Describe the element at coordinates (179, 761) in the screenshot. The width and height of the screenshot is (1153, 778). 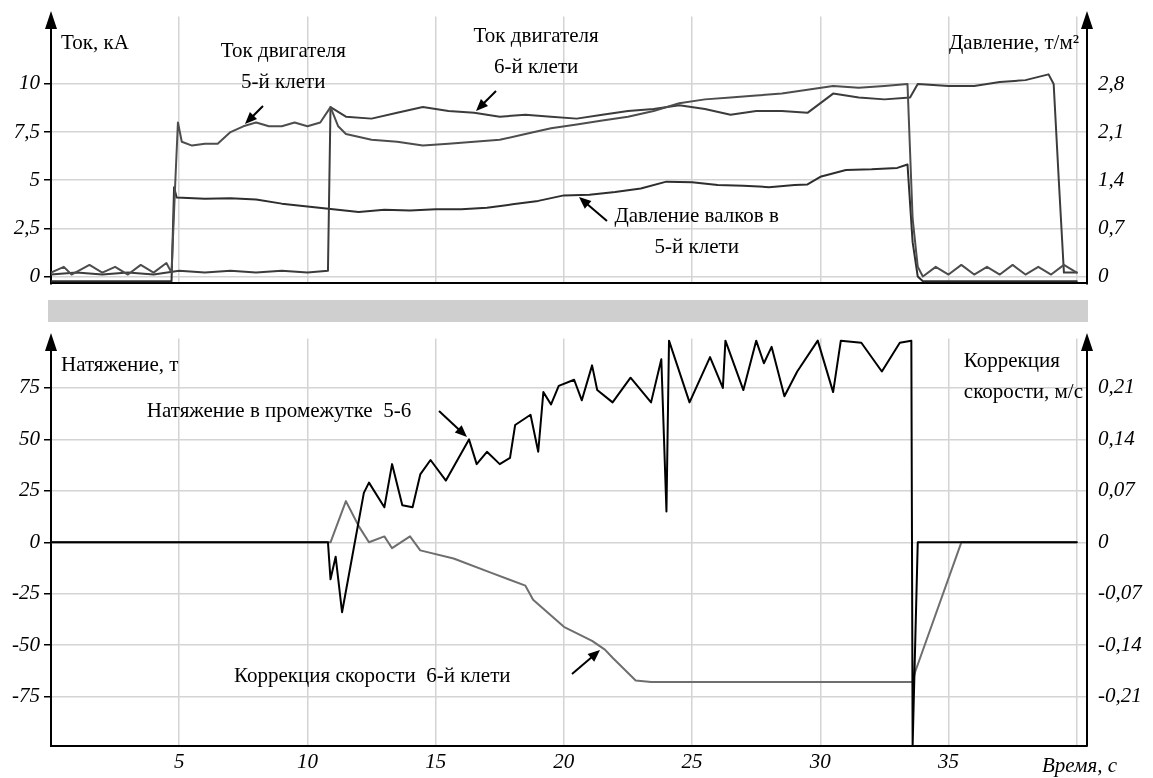
I see `x-tick-label: 5` at that location.